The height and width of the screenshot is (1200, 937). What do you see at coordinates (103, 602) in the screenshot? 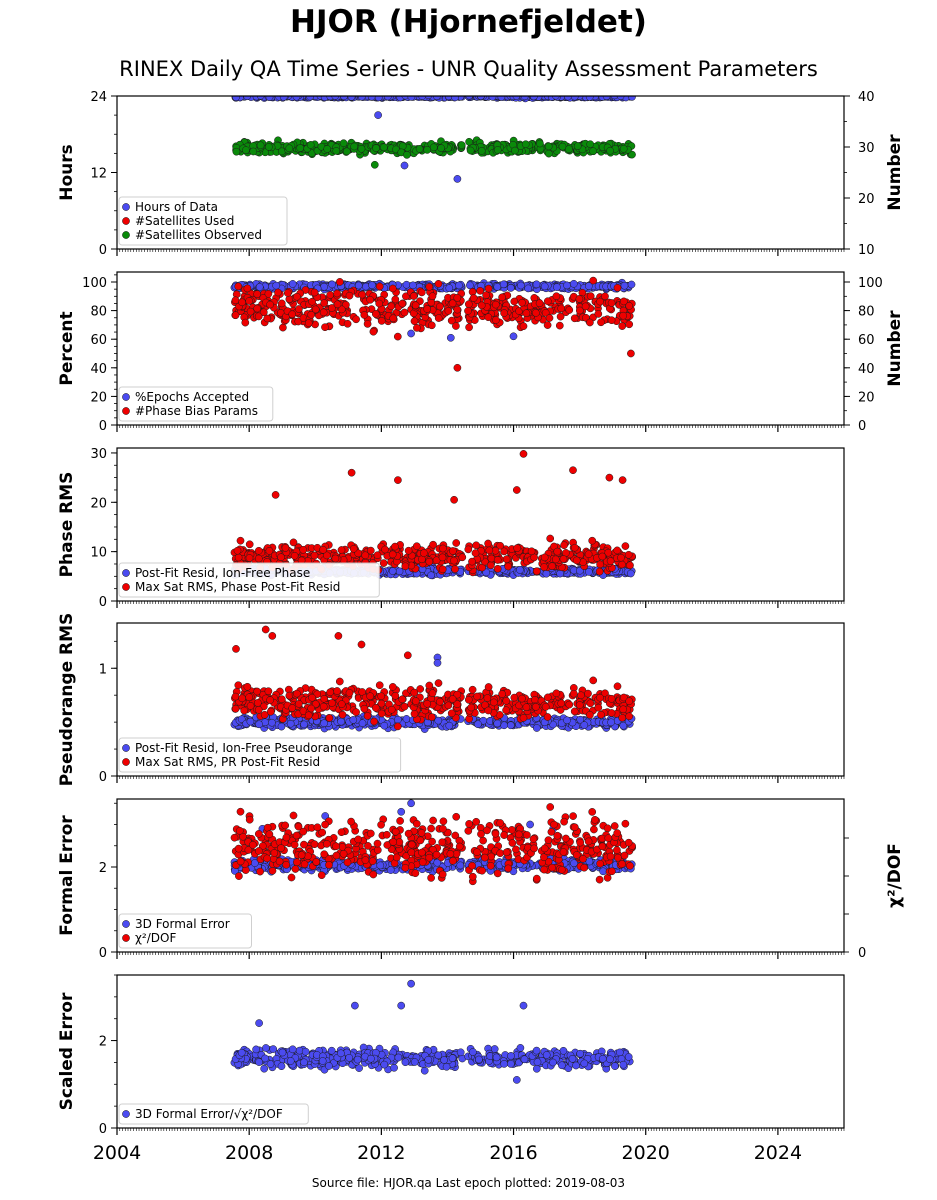
I see `y-tick-label: 0` at bounding box center [103, 602].